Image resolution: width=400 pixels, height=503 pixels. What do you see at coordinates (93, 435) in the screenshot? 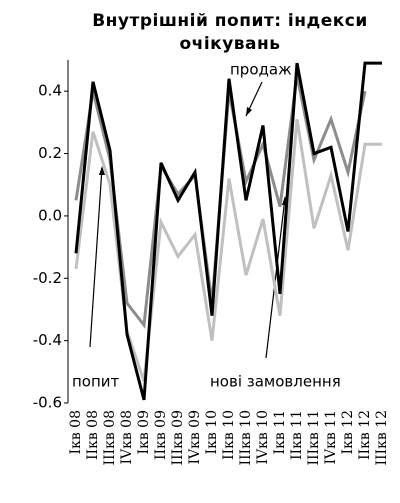
I see `x-tick-label: IIкв 08` at bounding box center [93, 435].